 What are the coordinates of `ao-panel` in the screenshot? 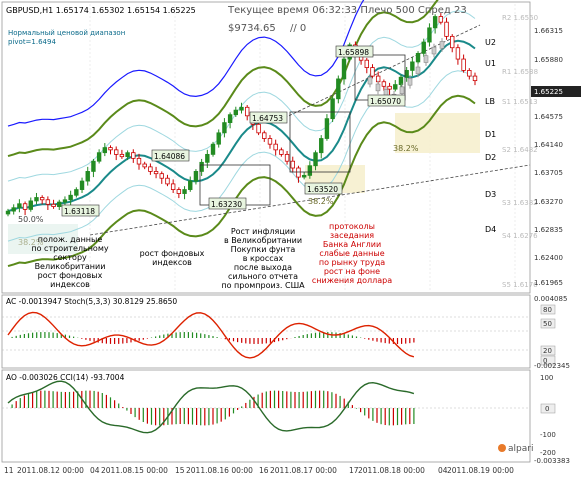 It's located at (266, 407).